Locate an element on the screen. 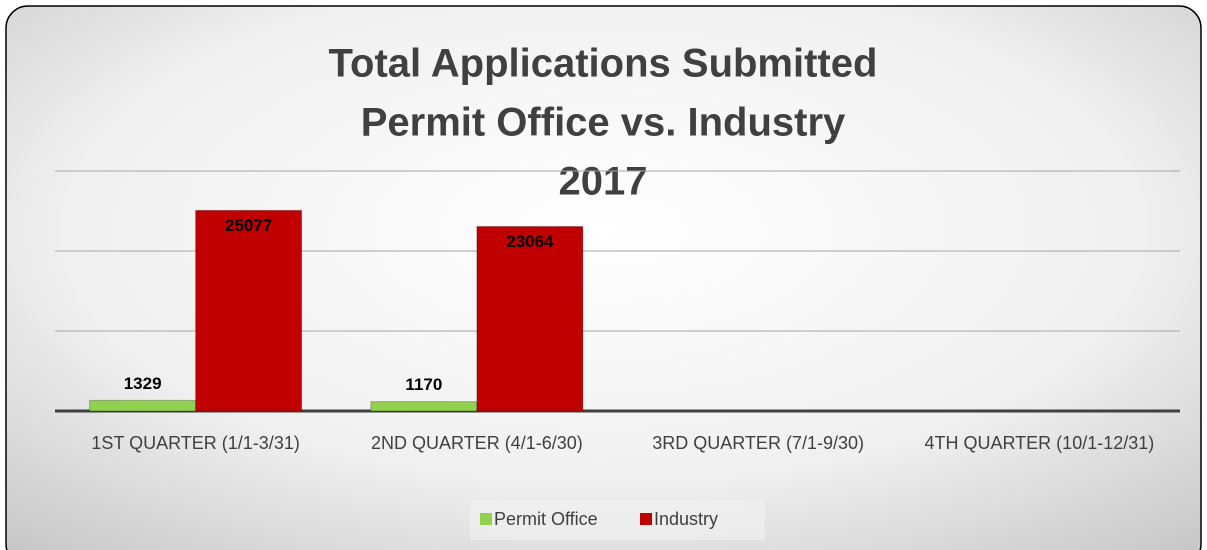 The height and width of the screenshot is (550, 1207). x-tick-label: 4TH QUARTER (10/1-12/31) is located at coordinates (1040, 443).